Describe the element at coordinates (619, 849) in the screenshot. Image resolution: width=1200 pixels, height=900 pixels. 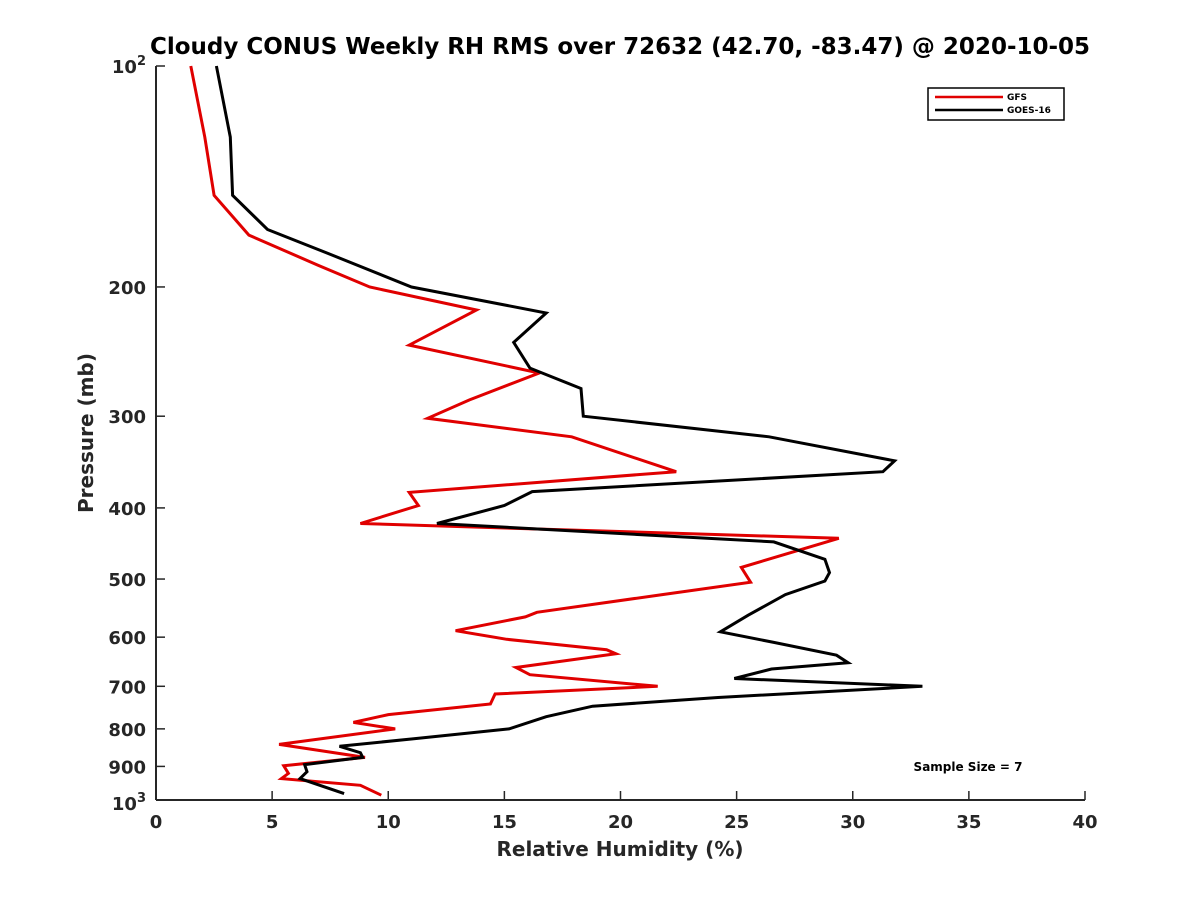
I see `x-axis-label: Relative Humidity (%)` at that location.